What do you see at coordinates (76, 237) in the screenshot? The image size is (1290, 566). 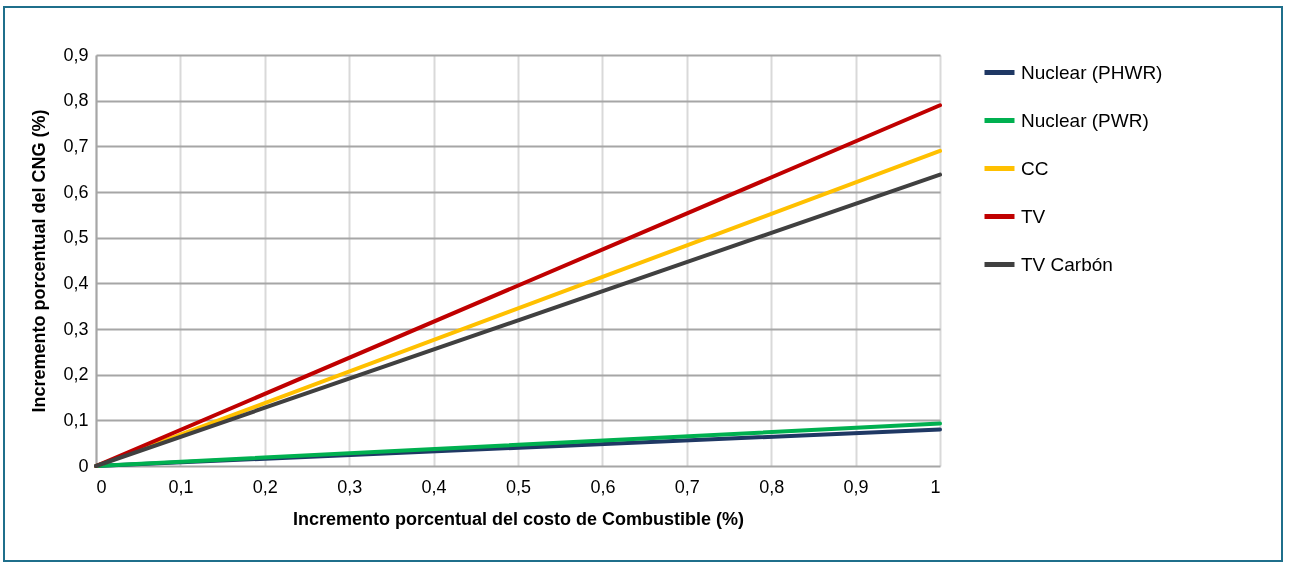 I see `y-tick-label: 0,5` at bounding box center [76, 237].